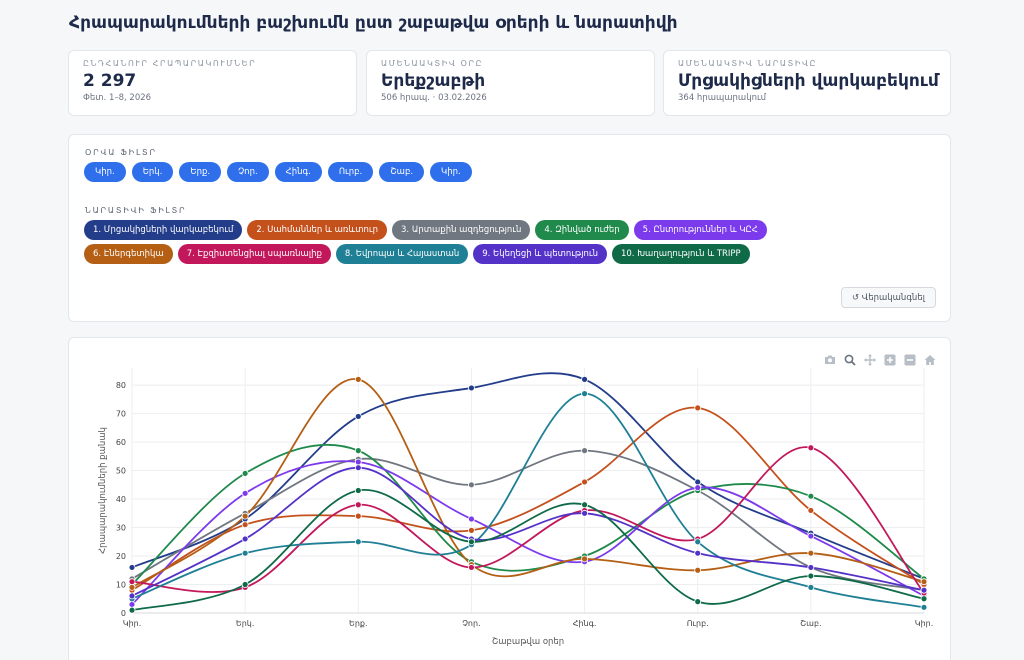 The width and height of the screenshot is (1024, 660). I want to click on narrative-pill-8: 8. Եվրոպա և Հայաստան, so click(402, 254).